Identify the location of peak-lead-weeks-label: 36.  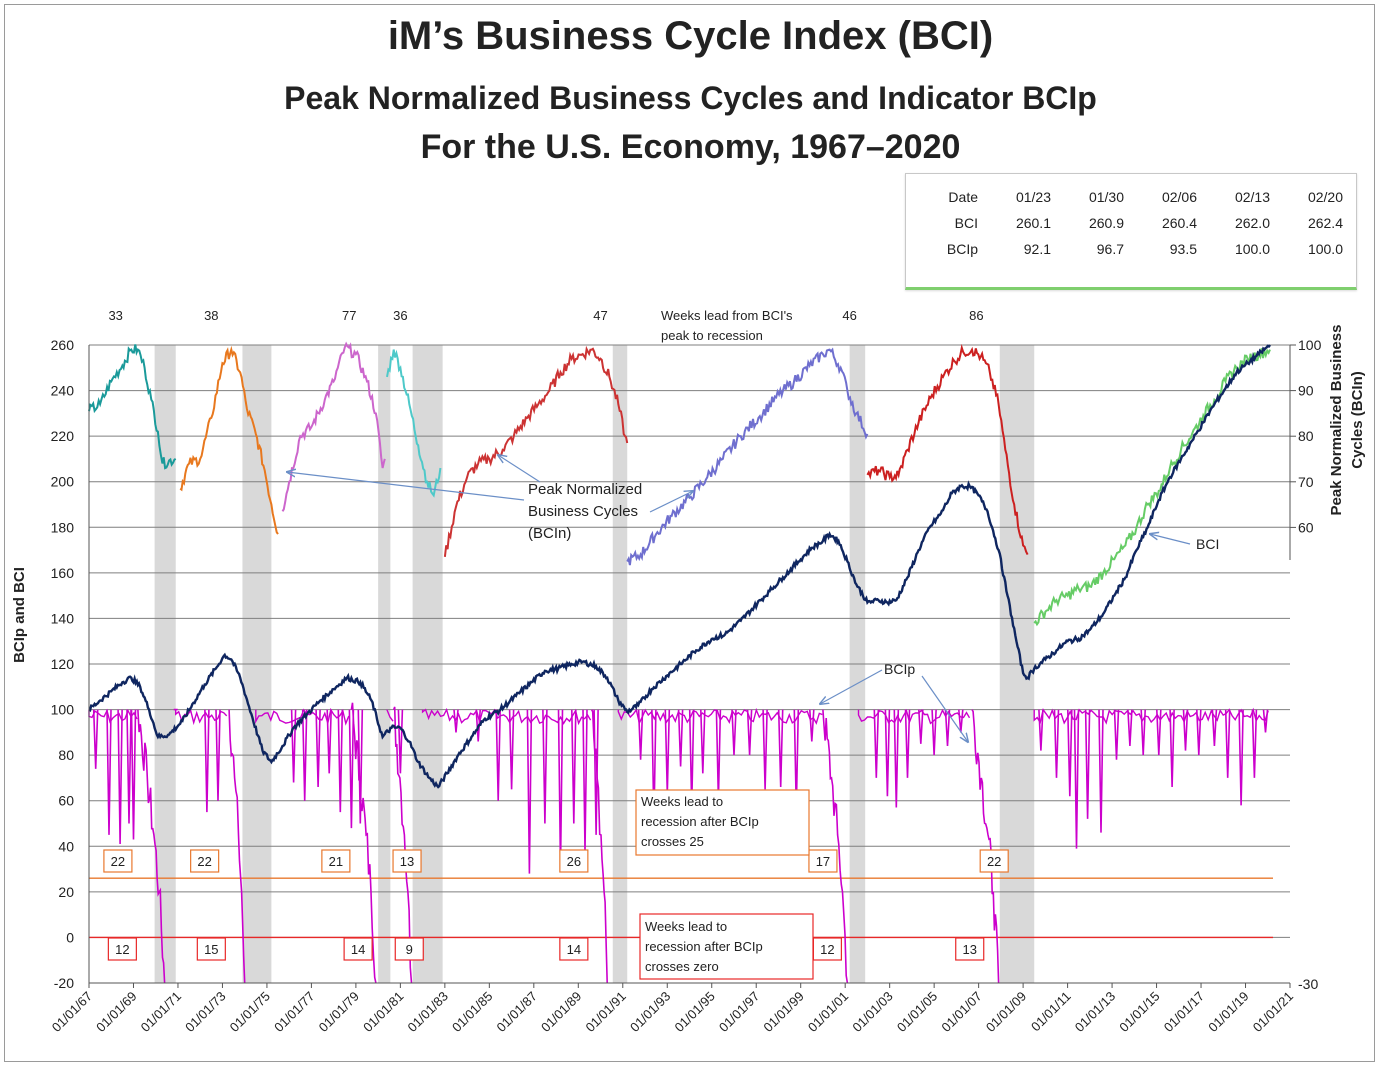
(400, 315).